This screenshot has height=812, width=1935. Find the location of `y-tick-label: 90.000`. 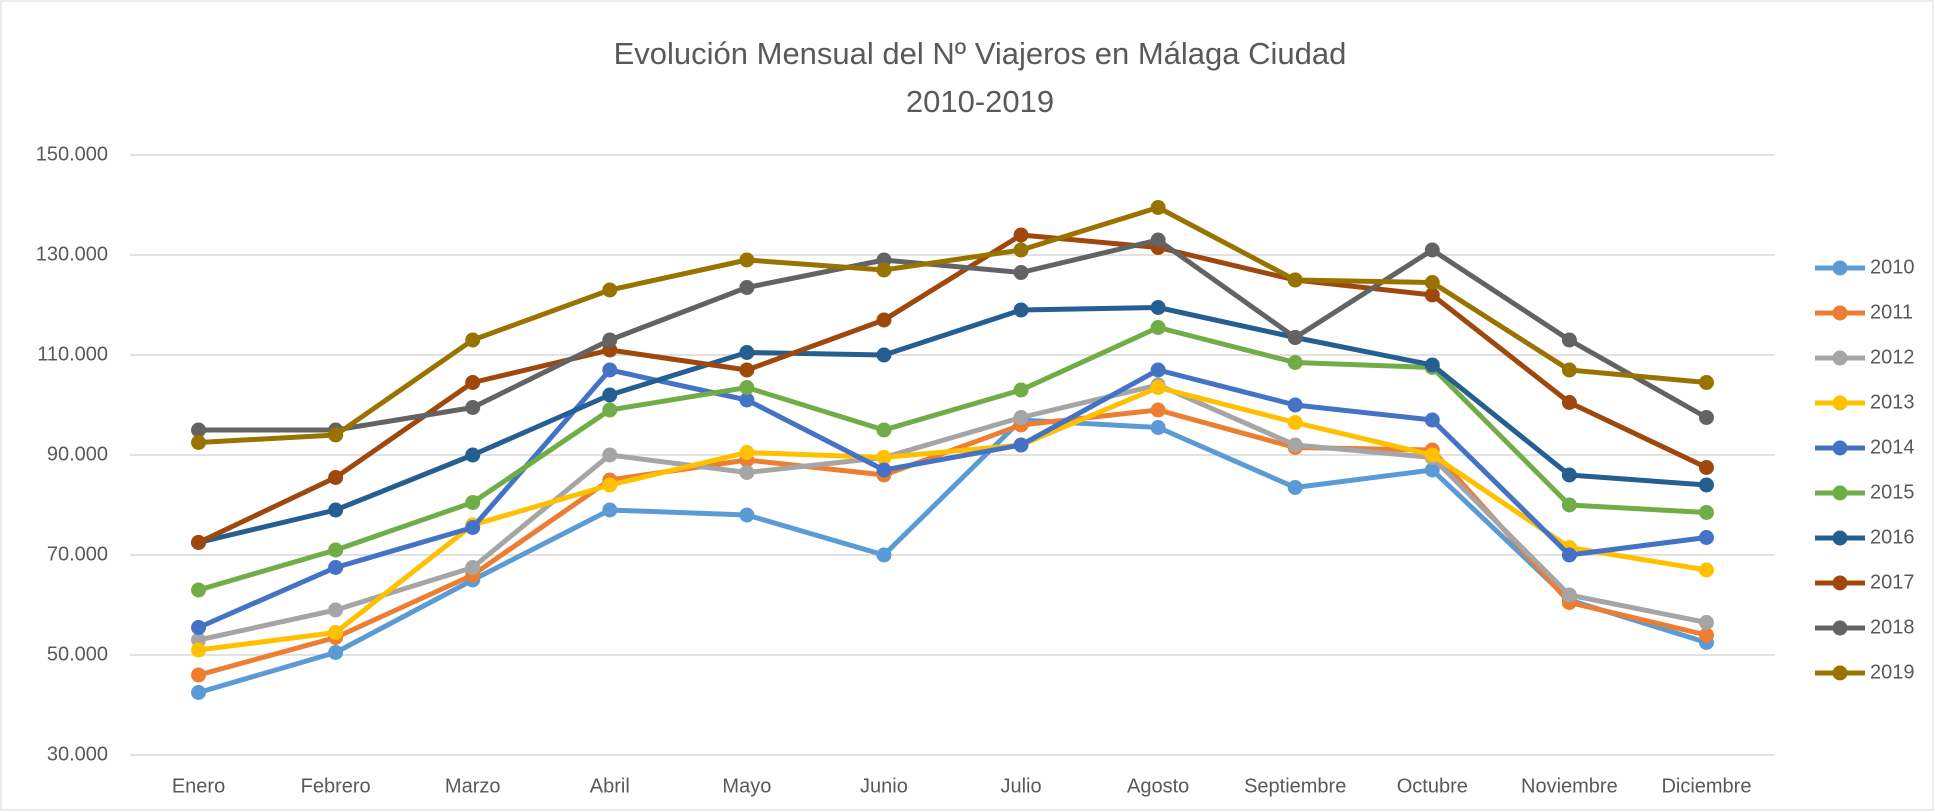

y-tick-label: 90.000 is located at coordinates (77, 454).